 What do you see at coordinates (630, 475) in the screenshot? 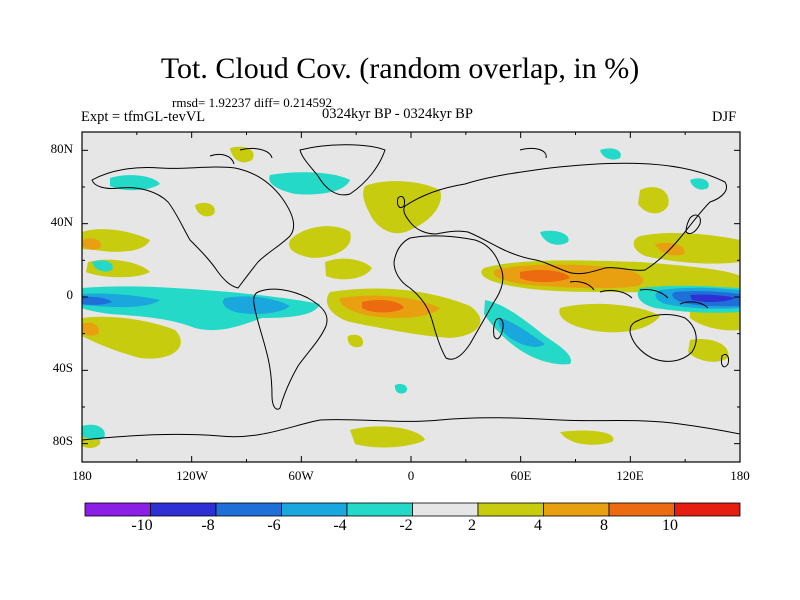
I see `x-tick-label: 120E` at bounding box center [630, 475].